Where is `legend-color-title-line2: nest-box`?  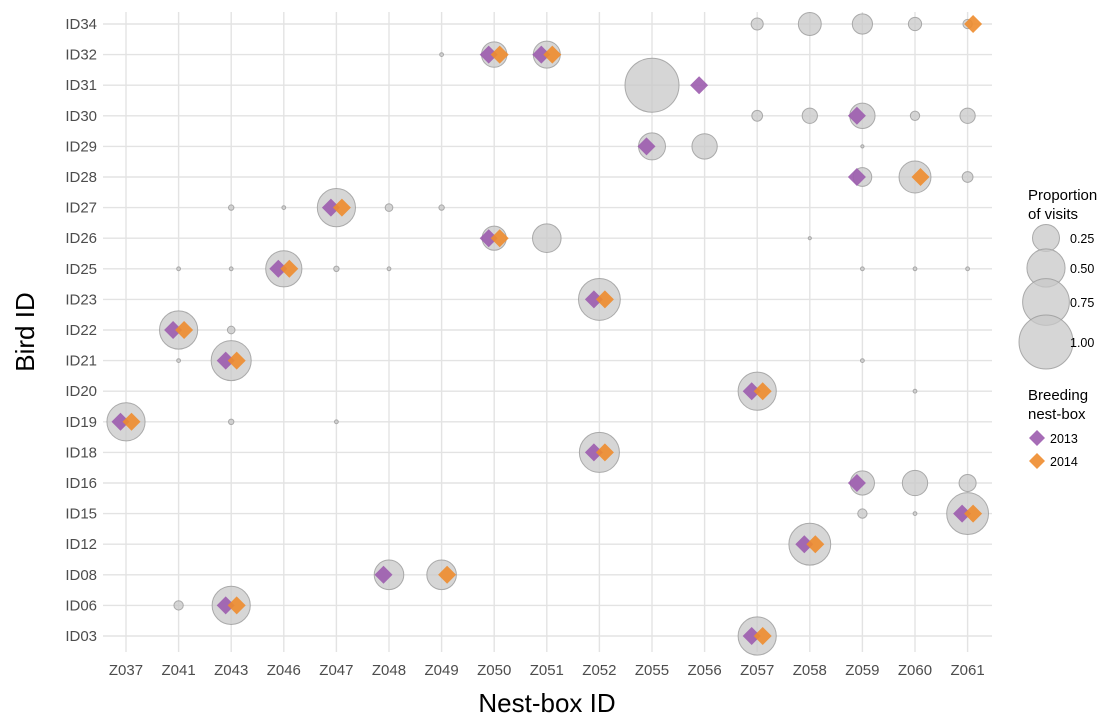
legend-color-title-line2: nest-box is located at coordinates (1057, 414).